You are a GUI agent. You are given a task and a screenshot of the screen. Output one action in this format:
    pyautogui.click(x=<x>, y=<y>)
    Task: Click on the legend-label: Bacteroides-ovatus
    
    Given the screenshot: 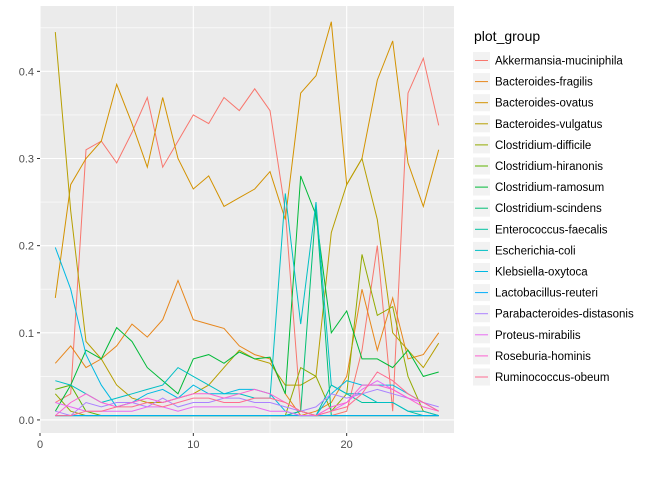 What is the action you would take?
    pyautogui.click(x=544, y=104)
    